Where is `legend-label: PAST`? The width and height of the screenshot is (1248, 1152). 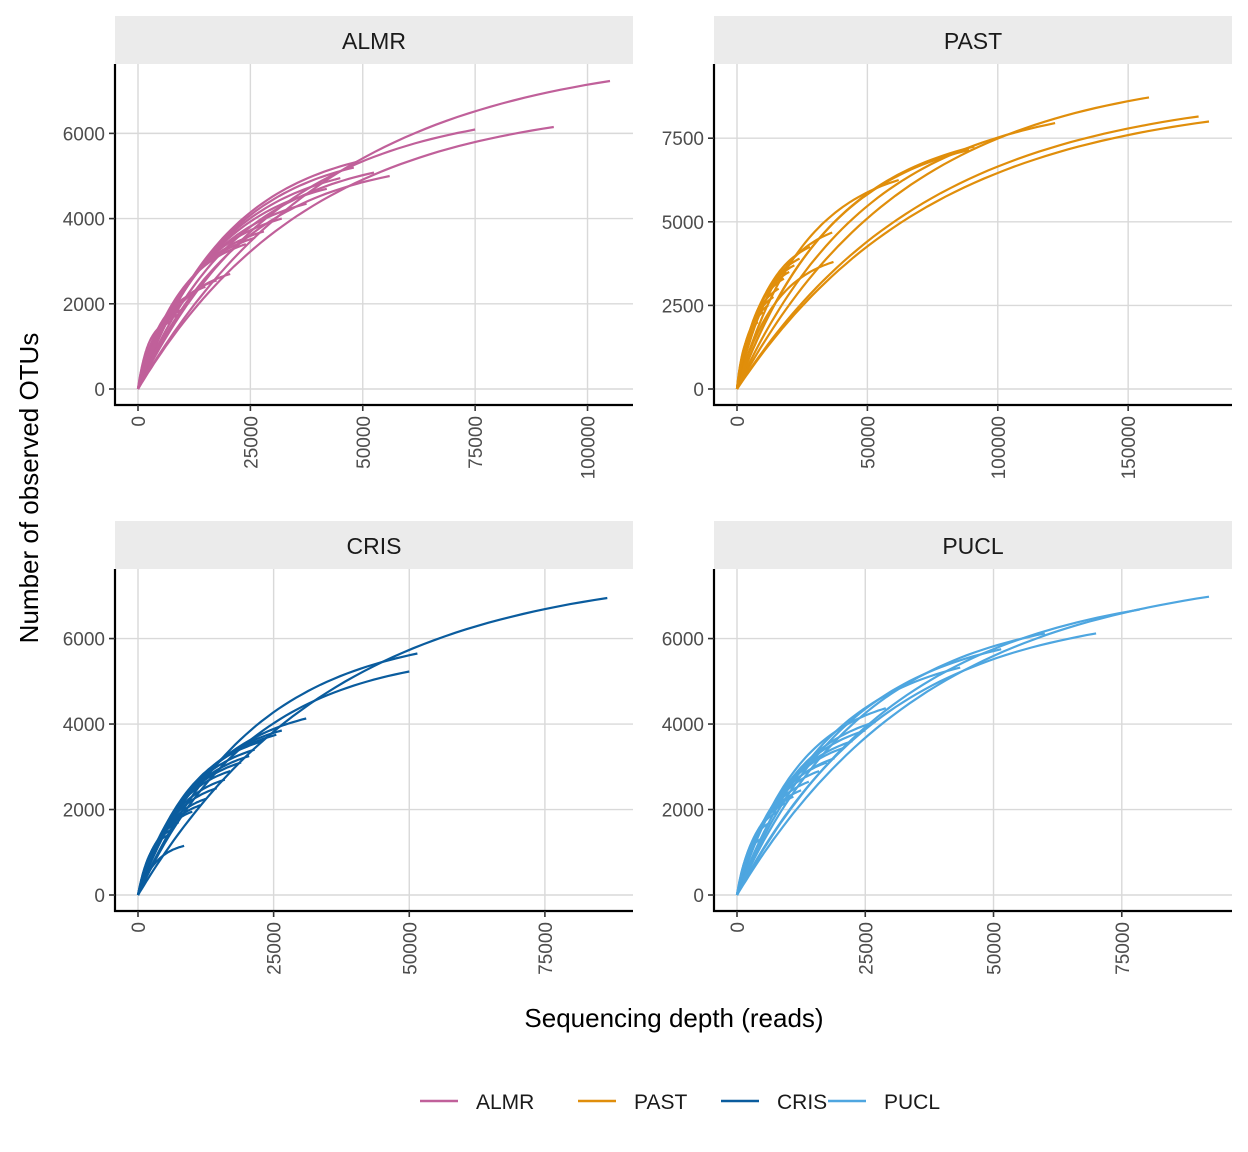
legend-label: PAST is located at coordinates (660, 1102).